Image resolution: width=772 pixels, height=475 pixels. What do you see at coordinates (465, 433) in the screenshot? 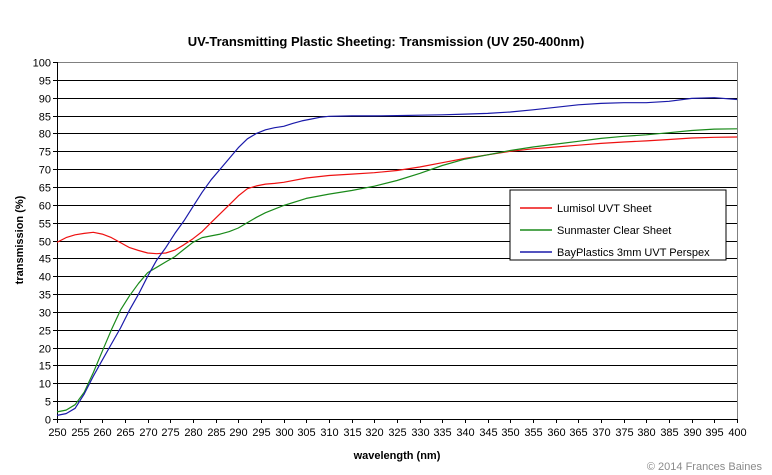
I see `x-tick-label: 340` at bounding box center [465, 433].